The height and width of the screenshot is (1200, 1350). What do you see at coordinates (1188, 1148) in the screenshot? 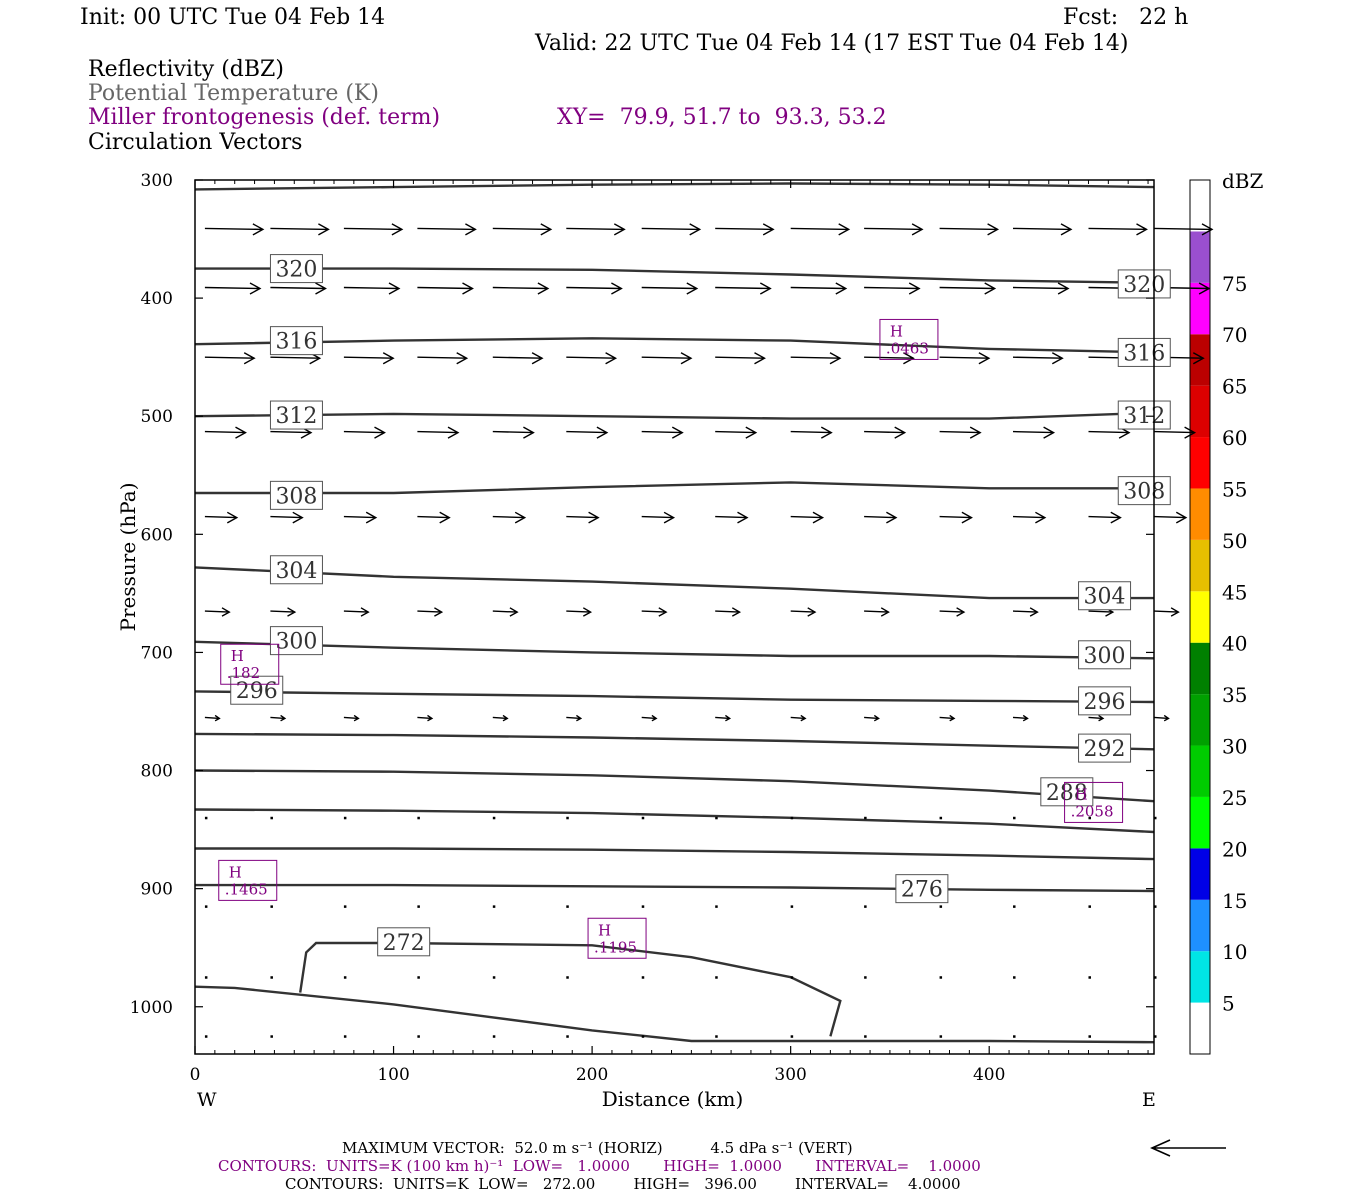
I see `reference-vector-arrow` at bounding box center [1188, 1148].